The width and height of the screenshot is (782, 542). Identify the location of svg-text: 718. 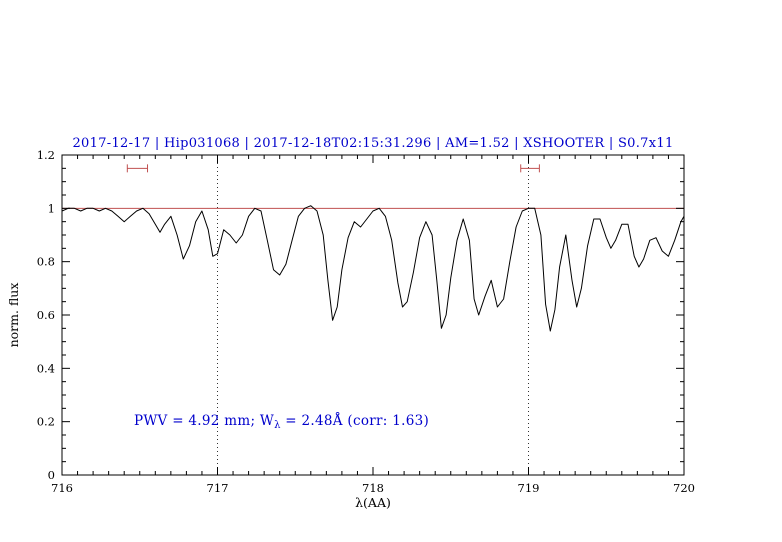
(373, 488).